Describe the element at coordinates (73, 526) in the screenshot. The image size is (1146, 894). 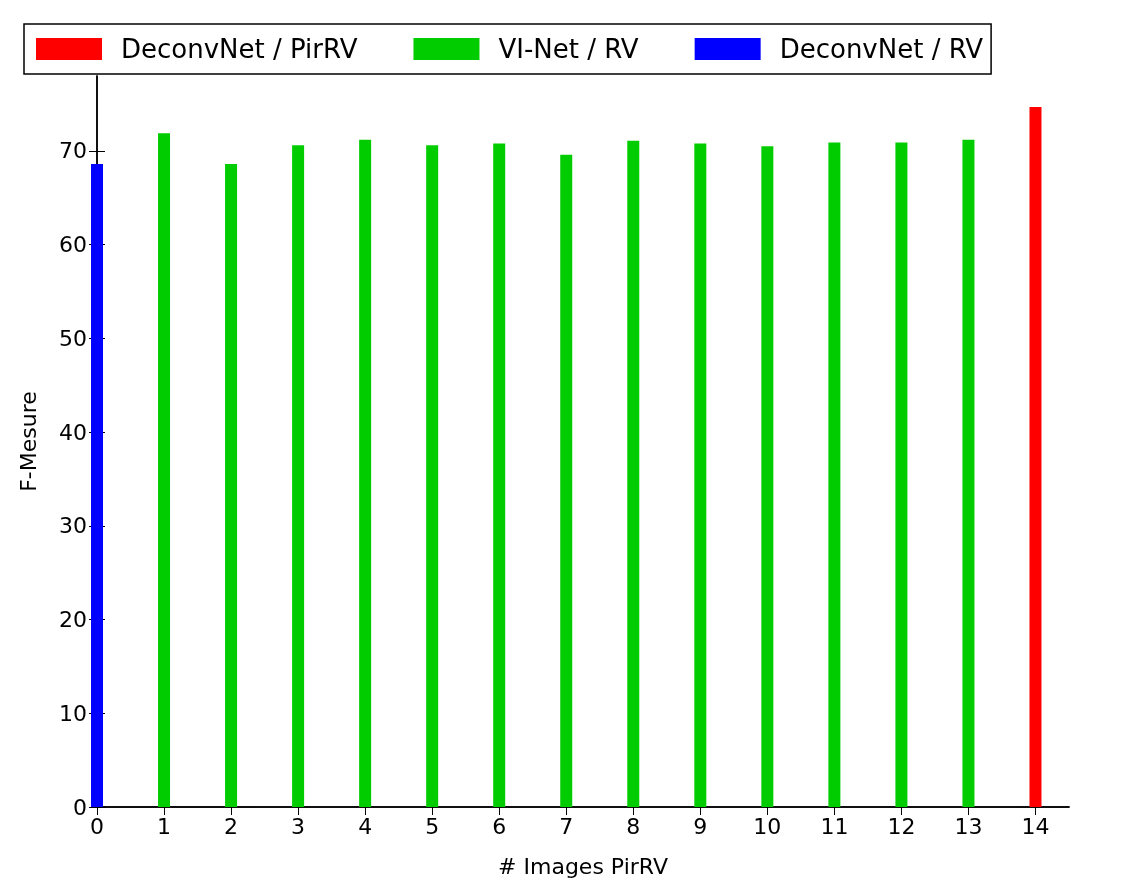
I see `y-tick-label: 30` at that location.